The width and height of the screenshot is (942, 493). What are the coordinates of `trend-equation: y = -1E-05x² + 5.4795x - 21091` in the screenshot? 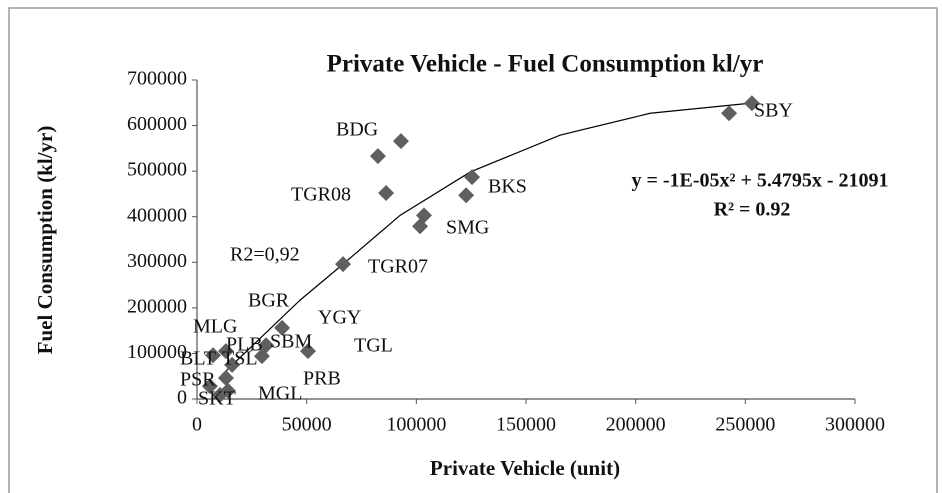 It's located at (759, 181).